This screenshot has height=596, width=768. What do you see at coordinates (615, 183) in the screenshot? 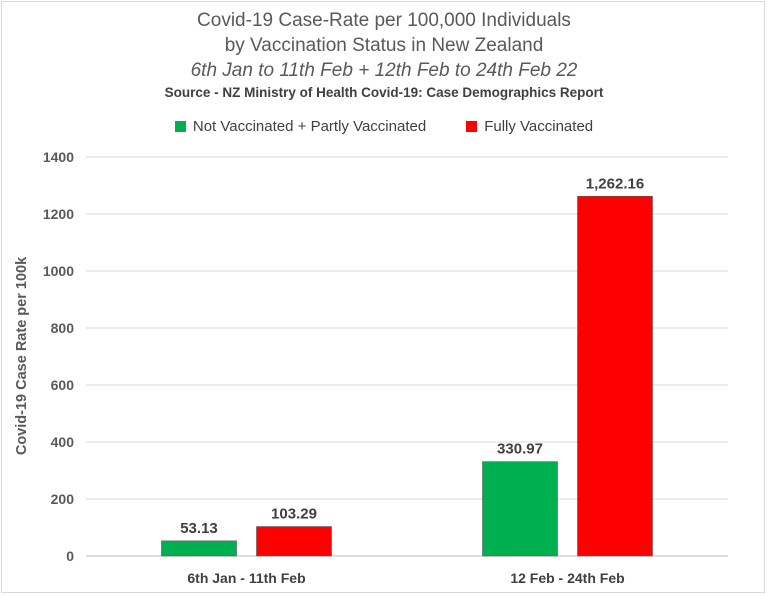
I see `data-label-1-1: 1,262.16` at bounding box center [615, 183].